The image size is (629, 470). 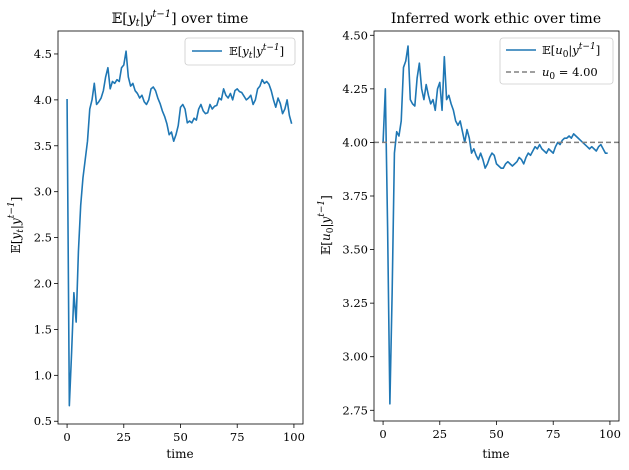 I want to click on right-chart-title: Inferred work ethic over time, so click(x=496, y=19).